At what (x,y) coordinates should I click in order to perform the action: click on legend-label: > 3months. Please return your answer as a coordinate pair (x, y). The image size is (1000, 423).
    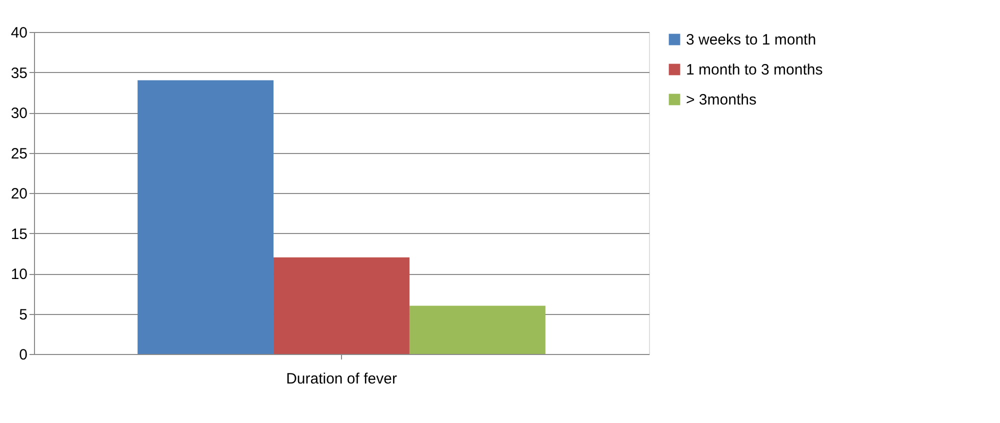
    Looking at the image, I should click on (721, 100).